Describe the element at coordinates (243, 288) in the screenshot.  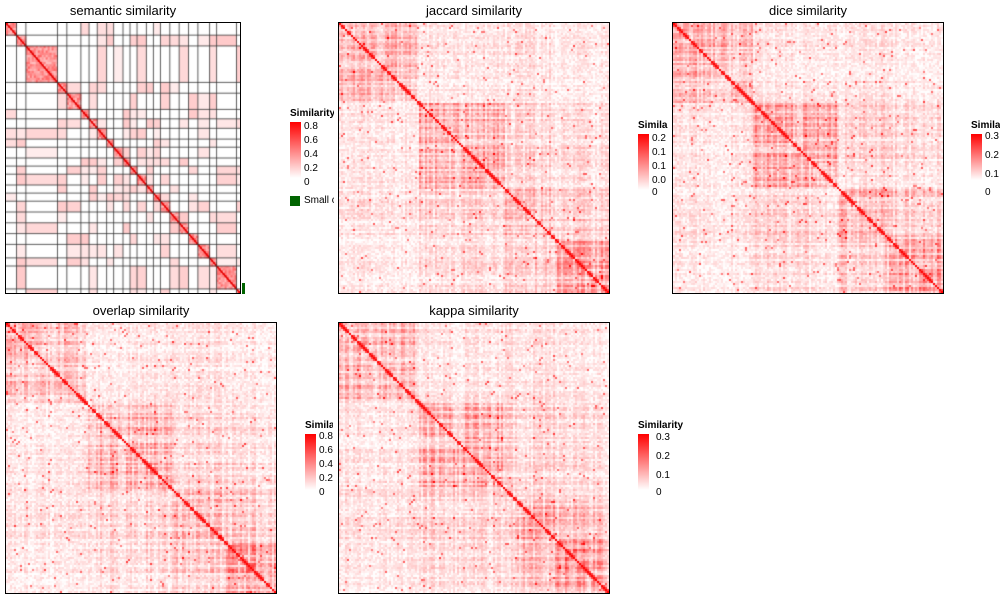
I see `small-clusters-bar` at that location.